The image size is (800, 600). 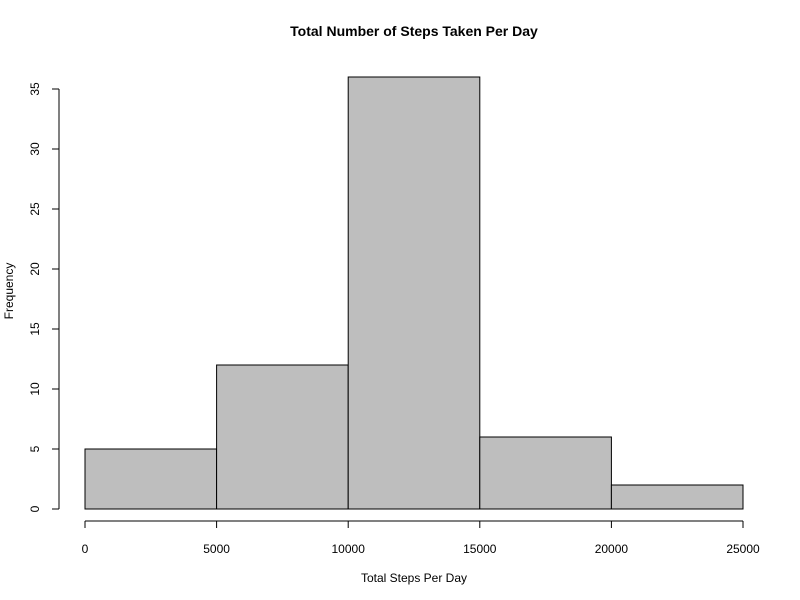 What do you see at coordinates (9, 291) in the screenshot?
I see `y-axis-label: Frequency` at bounding box center [9, 291].